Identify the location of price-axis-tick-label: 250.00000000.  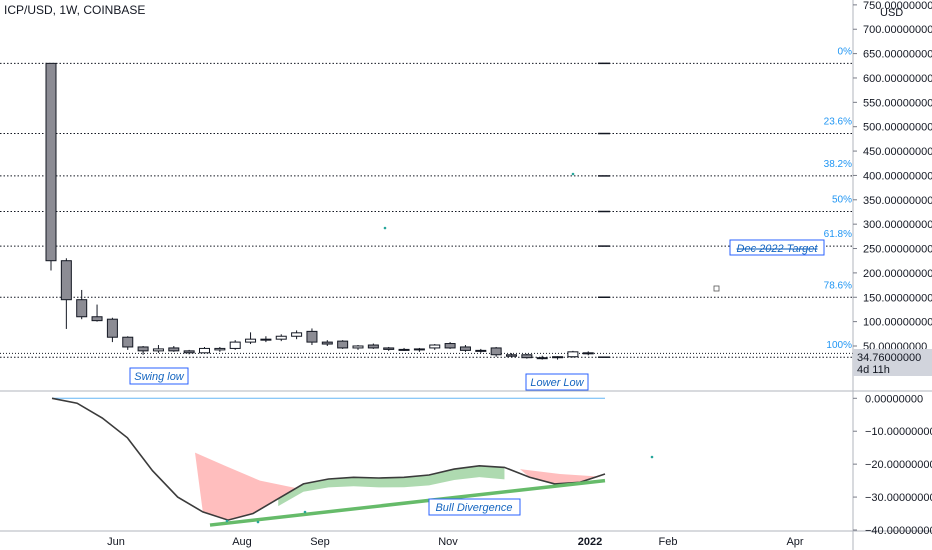
(897, 250).